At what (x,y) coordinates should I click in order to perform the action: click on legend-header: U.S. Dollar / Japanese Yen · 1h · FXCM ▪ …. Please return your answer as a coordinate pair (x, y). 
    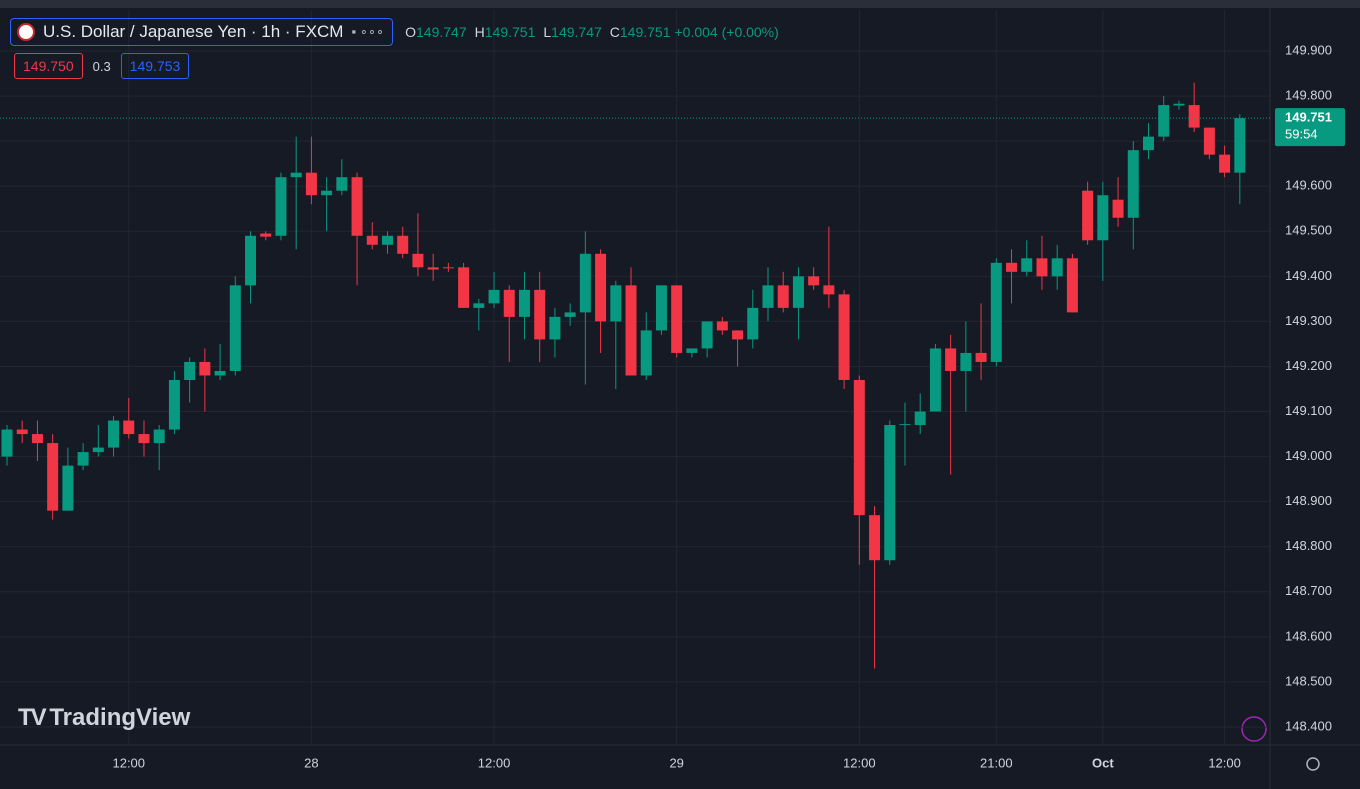
    Looking at the image, I should click on (394, 32).